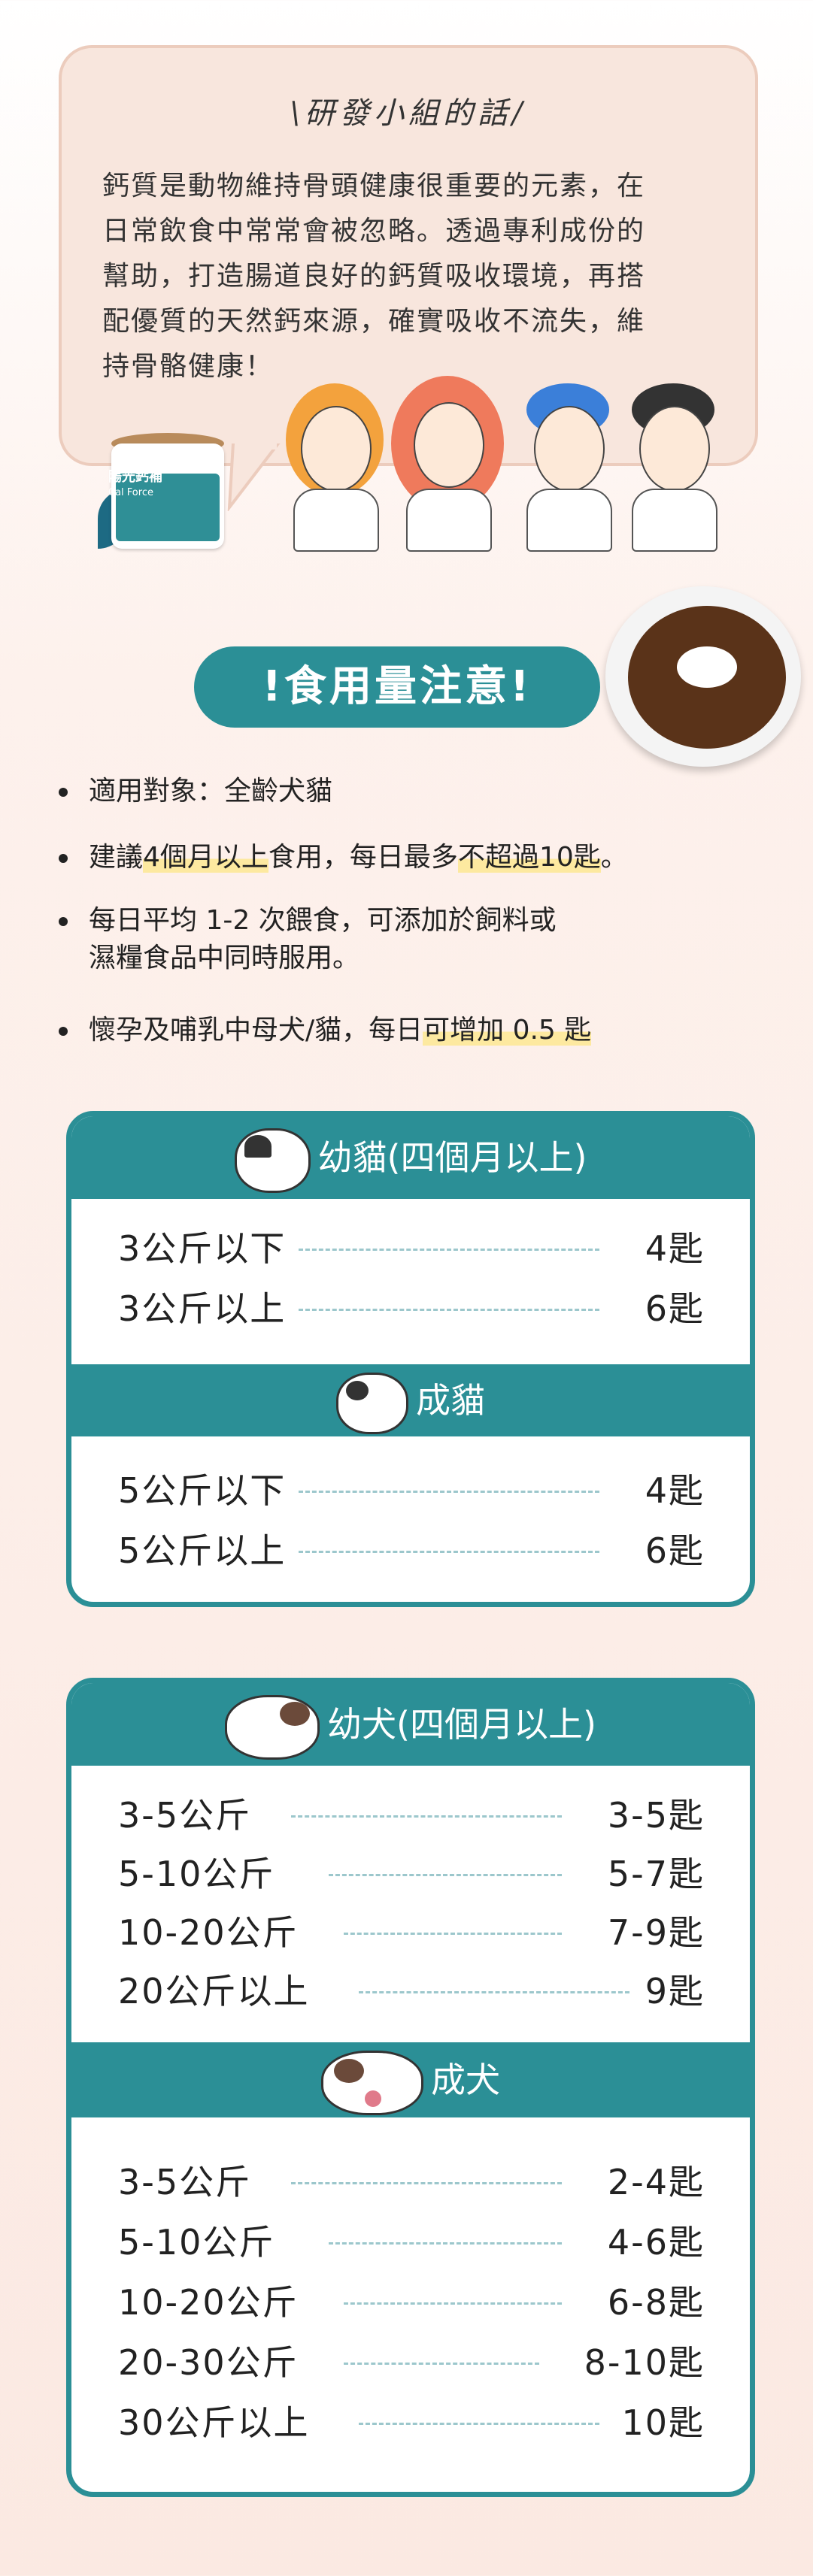 This screenshot has height=2576, width=813. Describe the element at coordinates (508, 1030) in the screenshot. I see `bullet-highlight: 可增加 0.5 匙` at that location.